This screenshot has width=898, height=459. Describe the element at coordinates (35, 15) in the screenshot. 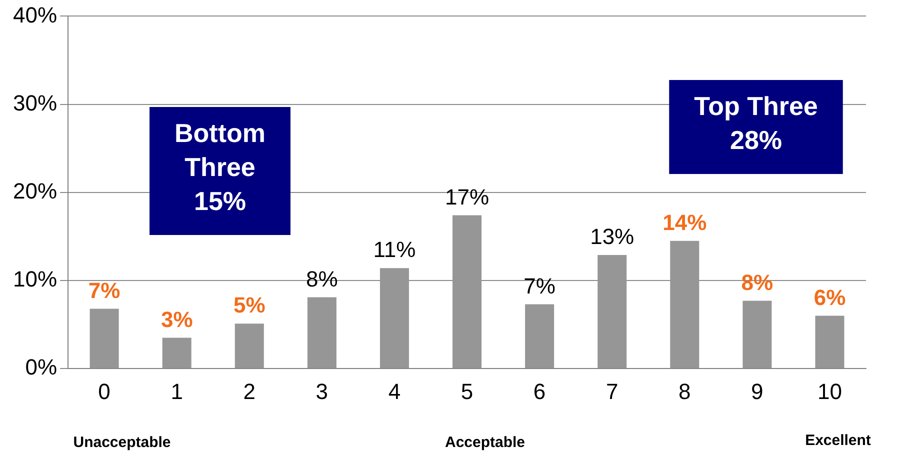

I see `y-tick-label: 40%` at that location.